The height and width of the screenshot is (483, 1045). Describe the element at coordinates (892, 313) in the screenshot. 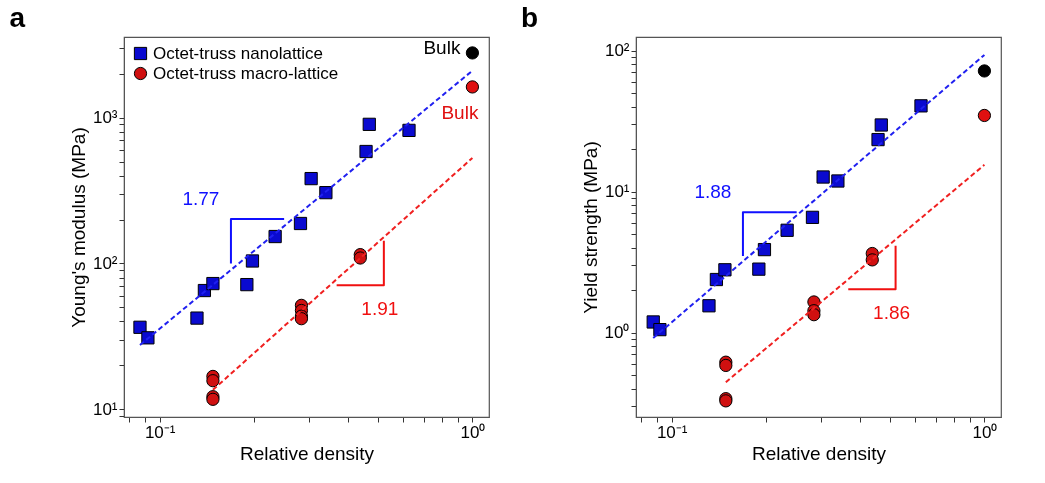

I see `annotation: 1.86` at that location.